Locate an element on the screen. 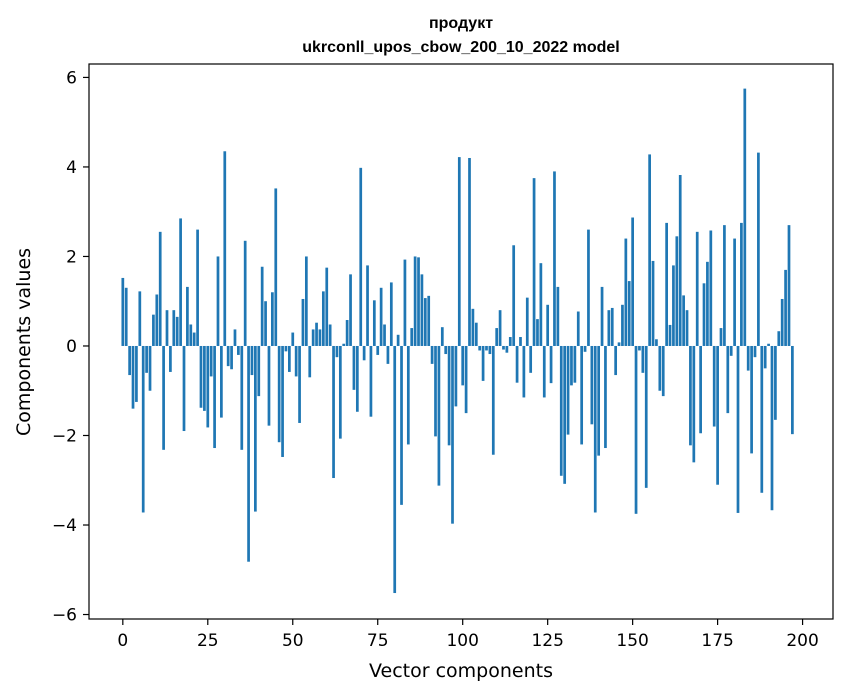 The height and width of the screenshot is (696, 847). y-tick-label: −4 is located at coordinates (64, 526).